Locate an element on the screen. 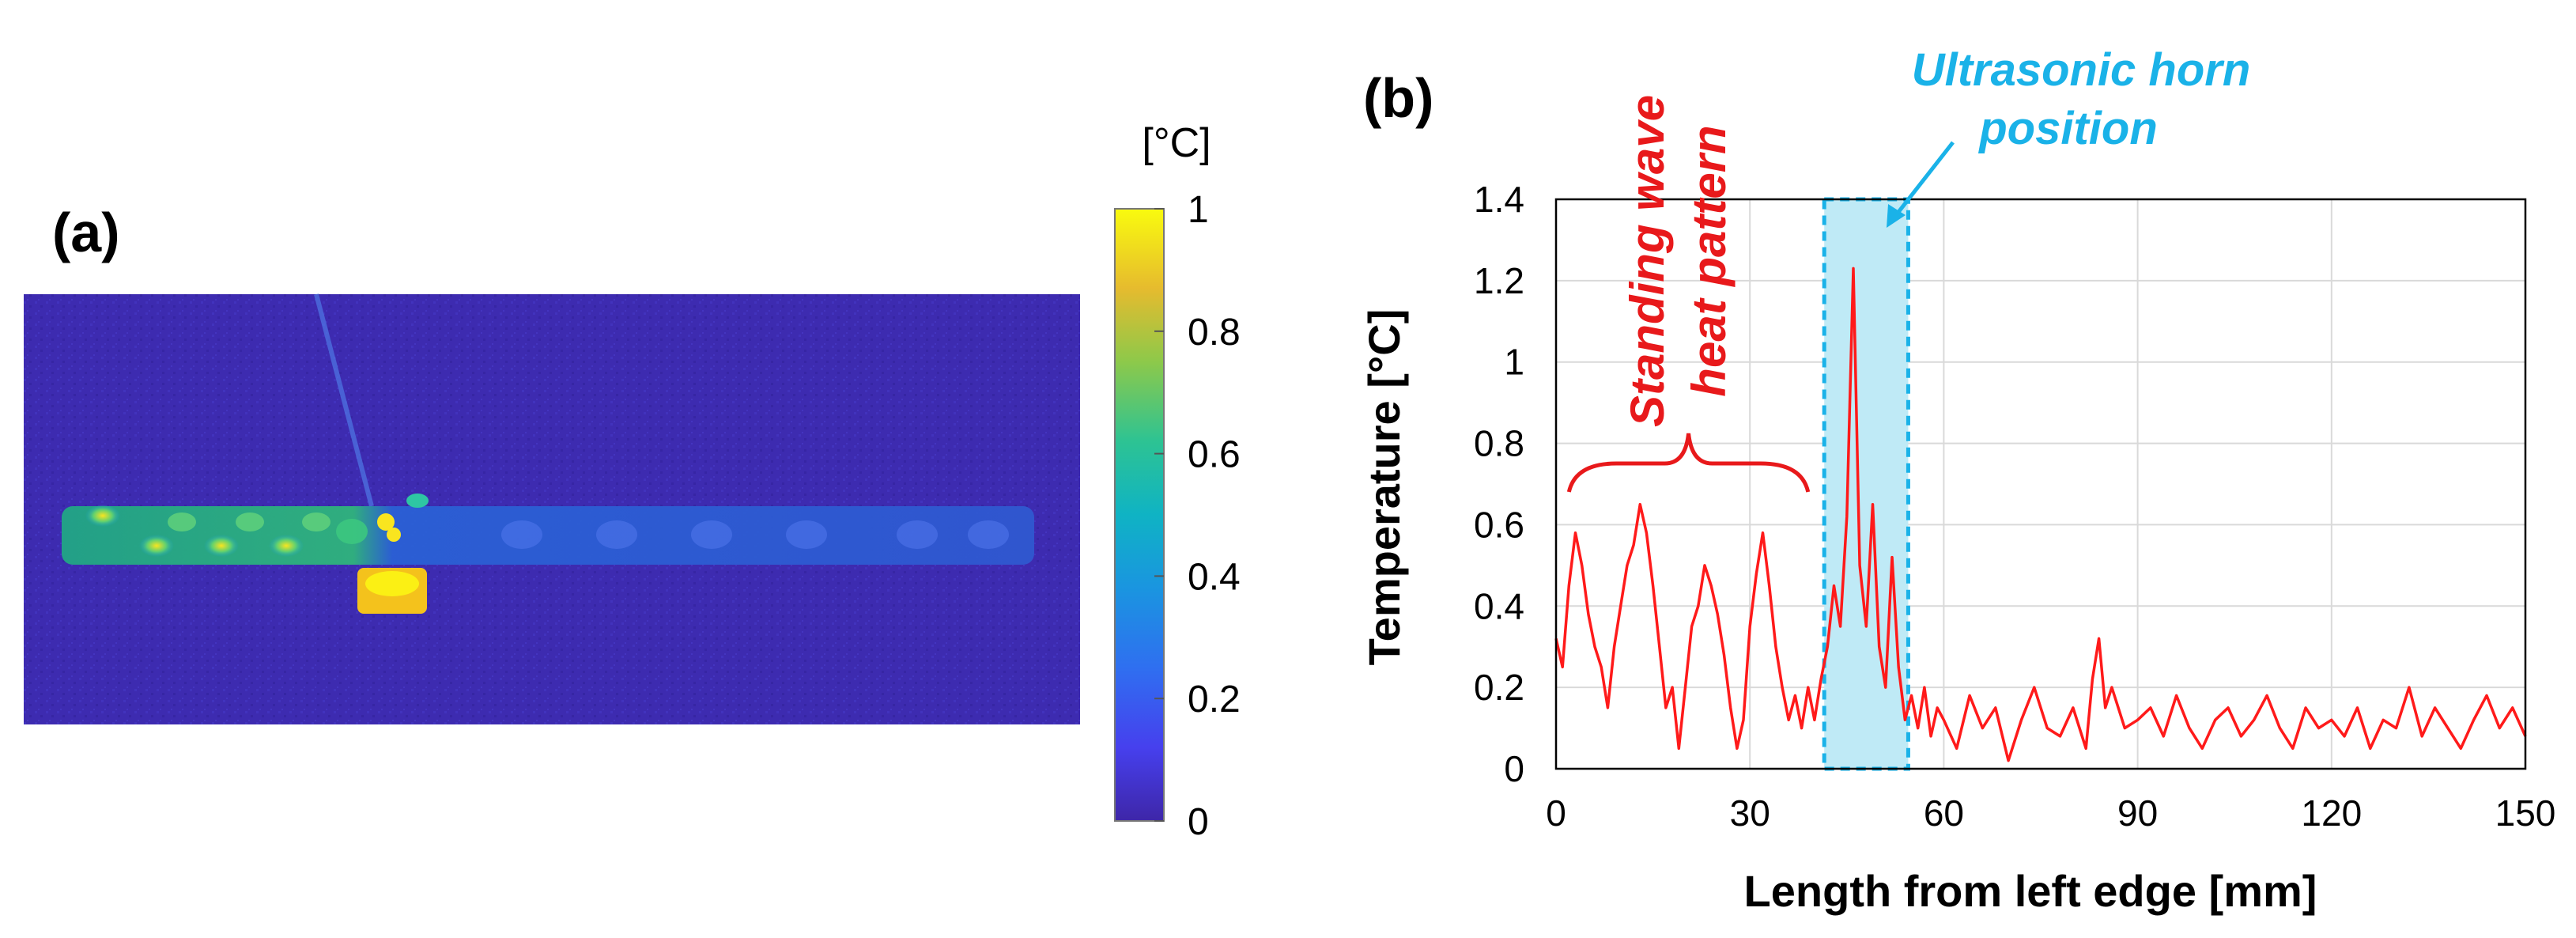 This screenshot has height=938, width=2576. horn-text-line1: Ultrasonic horn is located at coordinates (2081, 70).